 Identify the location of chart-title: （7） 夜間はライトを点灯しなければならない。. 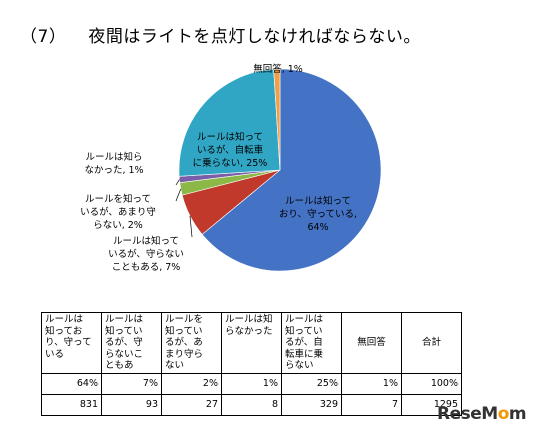
(220, 34).